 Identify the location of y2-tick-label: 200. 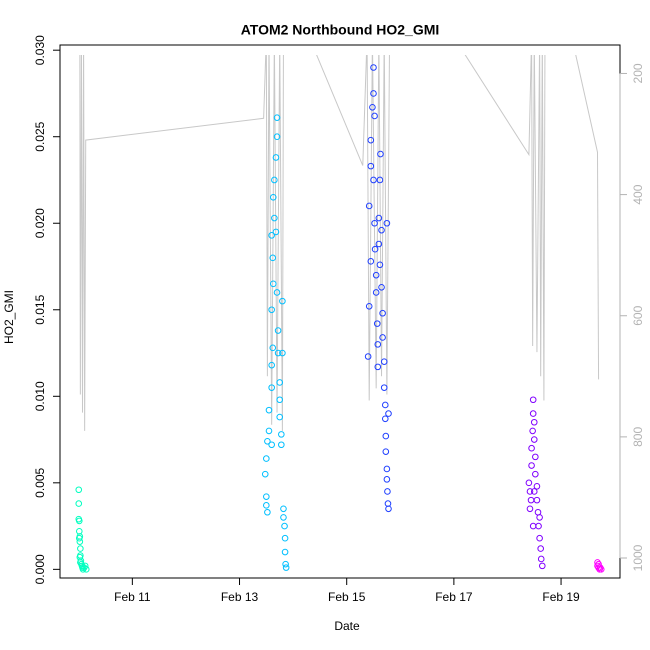
(638, 73).